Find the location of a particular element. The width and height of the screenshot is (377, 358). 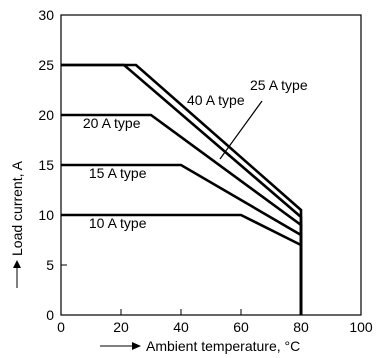

series-label: 25 A type is located at coordinates (279, 85).